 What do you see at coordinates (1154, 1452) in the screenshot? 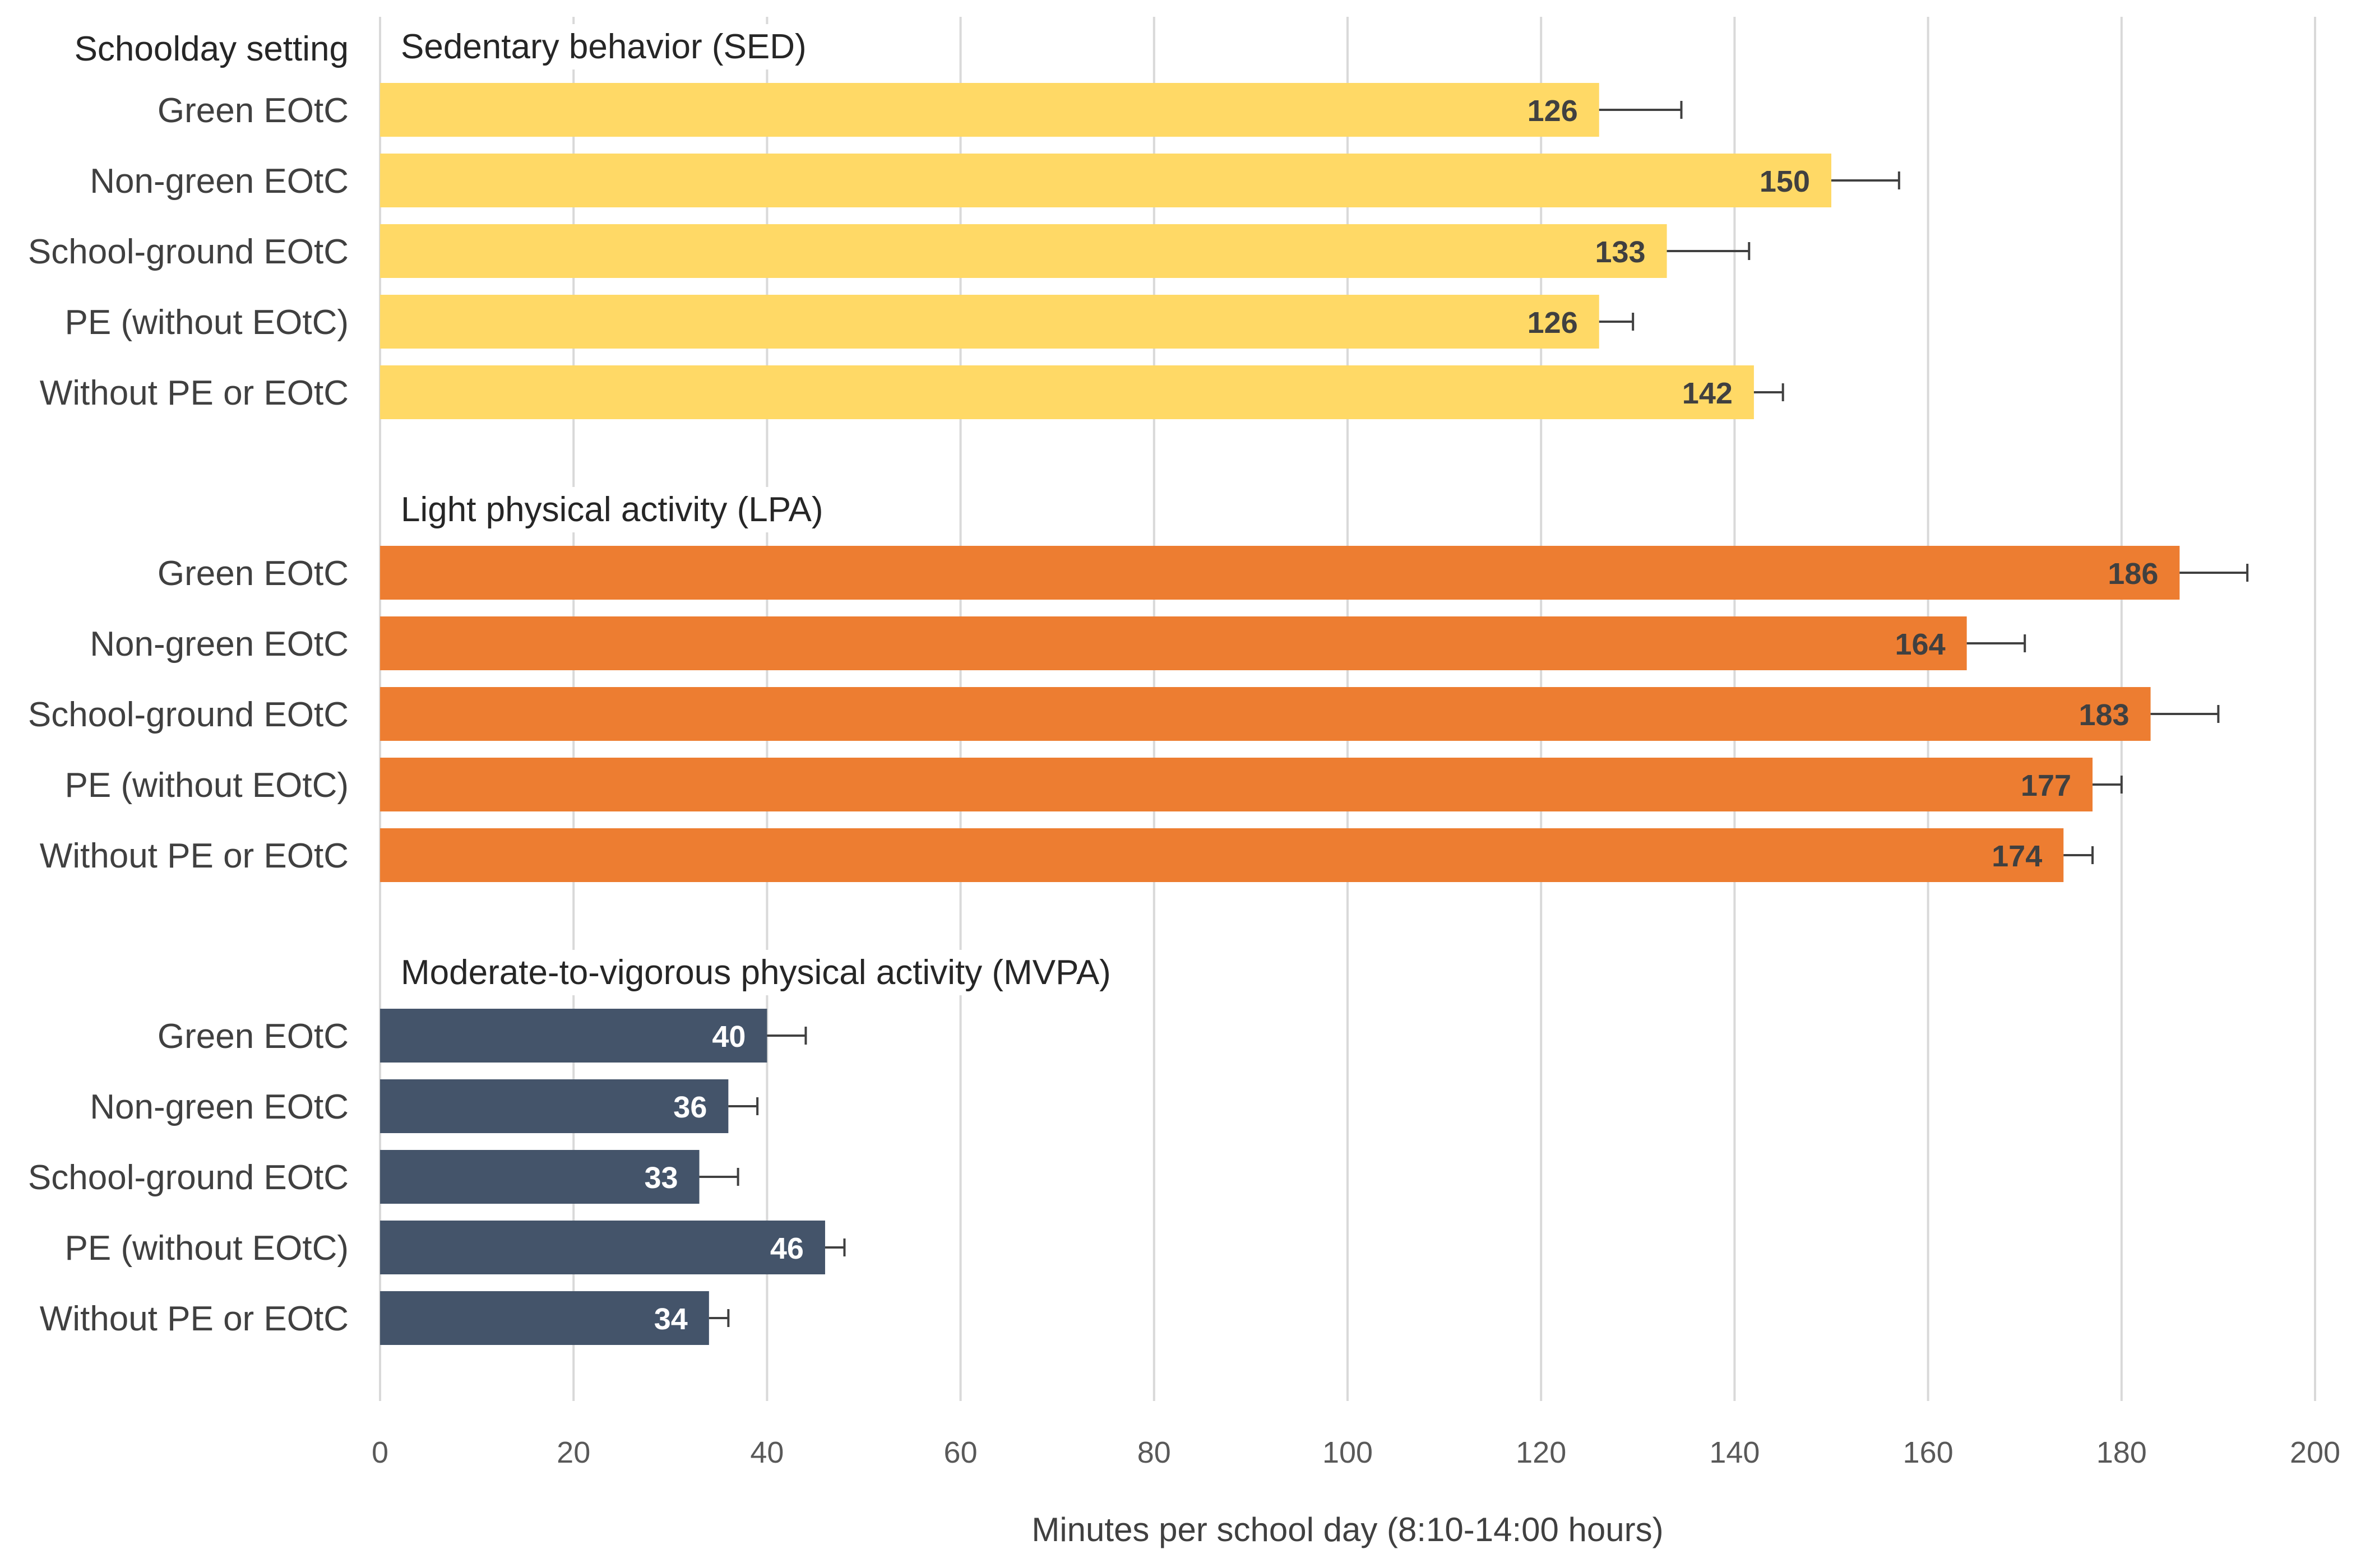
I see `x-tick-label: 80` at bounding box center [1154, 1452].